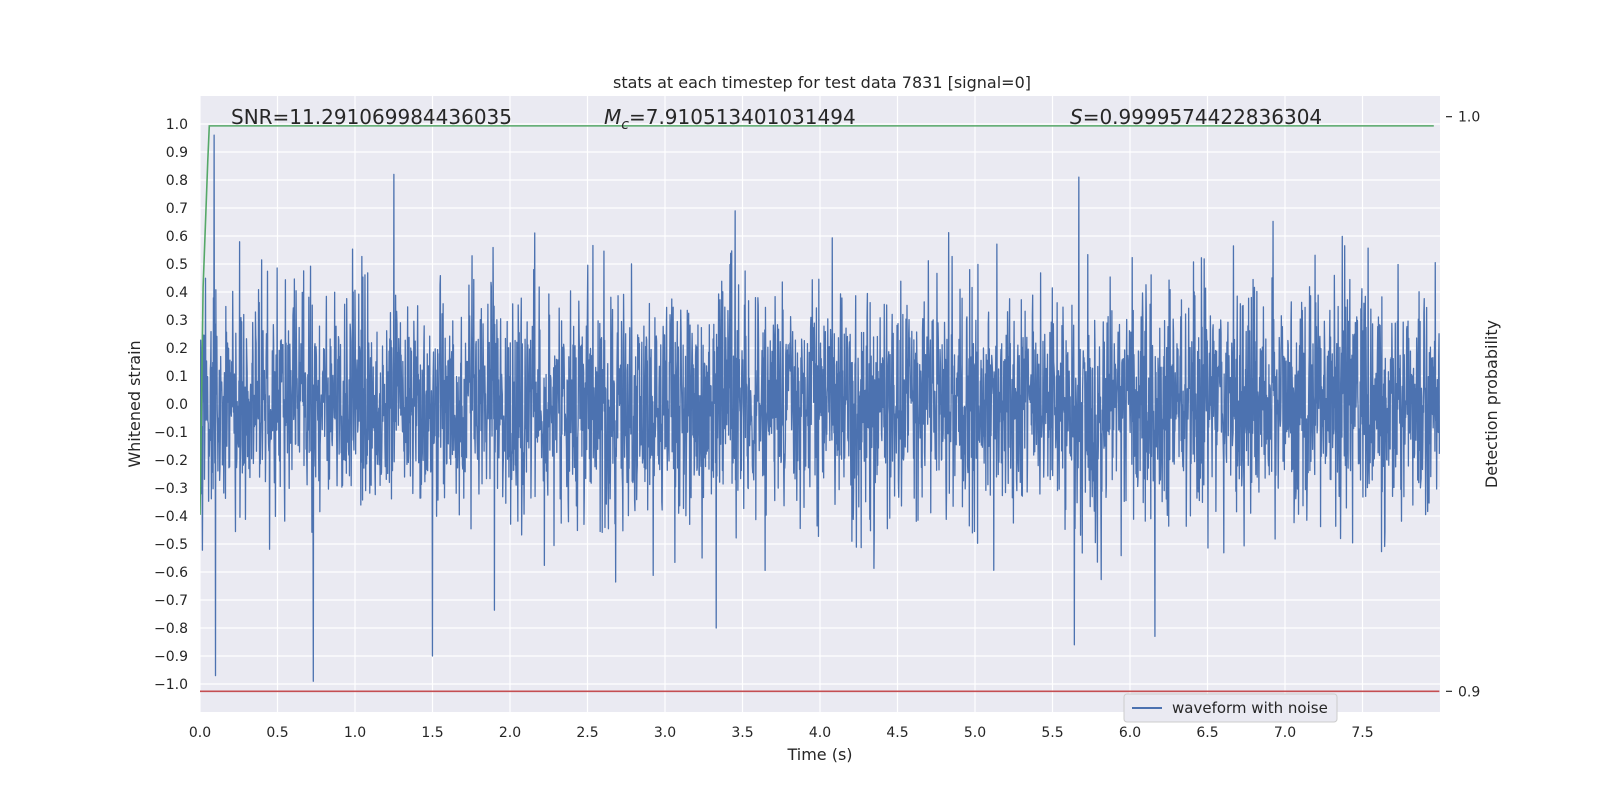 This screenshot has width=1600, height=800. Describe the element at coordinates (171, 545) in the screenshot. I see `y-tick-label: −0.5` at that location.